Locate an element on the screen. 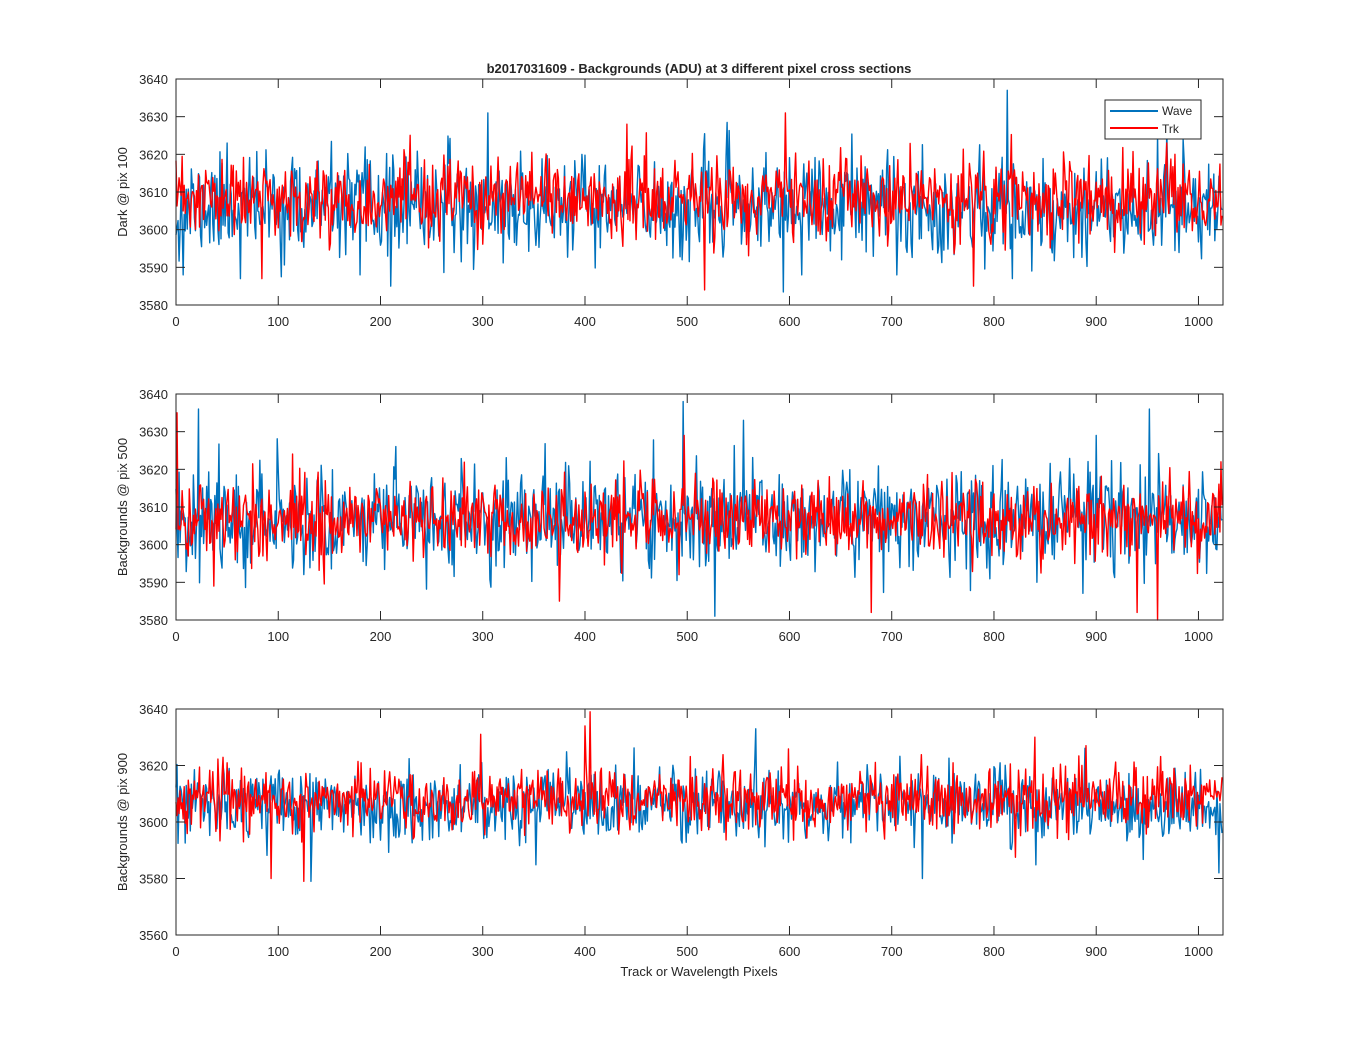 The width and height of the screenshot is (1350, 1050). y-axis-label: Backgrounds @ pix 900 is located at coordinates (122, 822).